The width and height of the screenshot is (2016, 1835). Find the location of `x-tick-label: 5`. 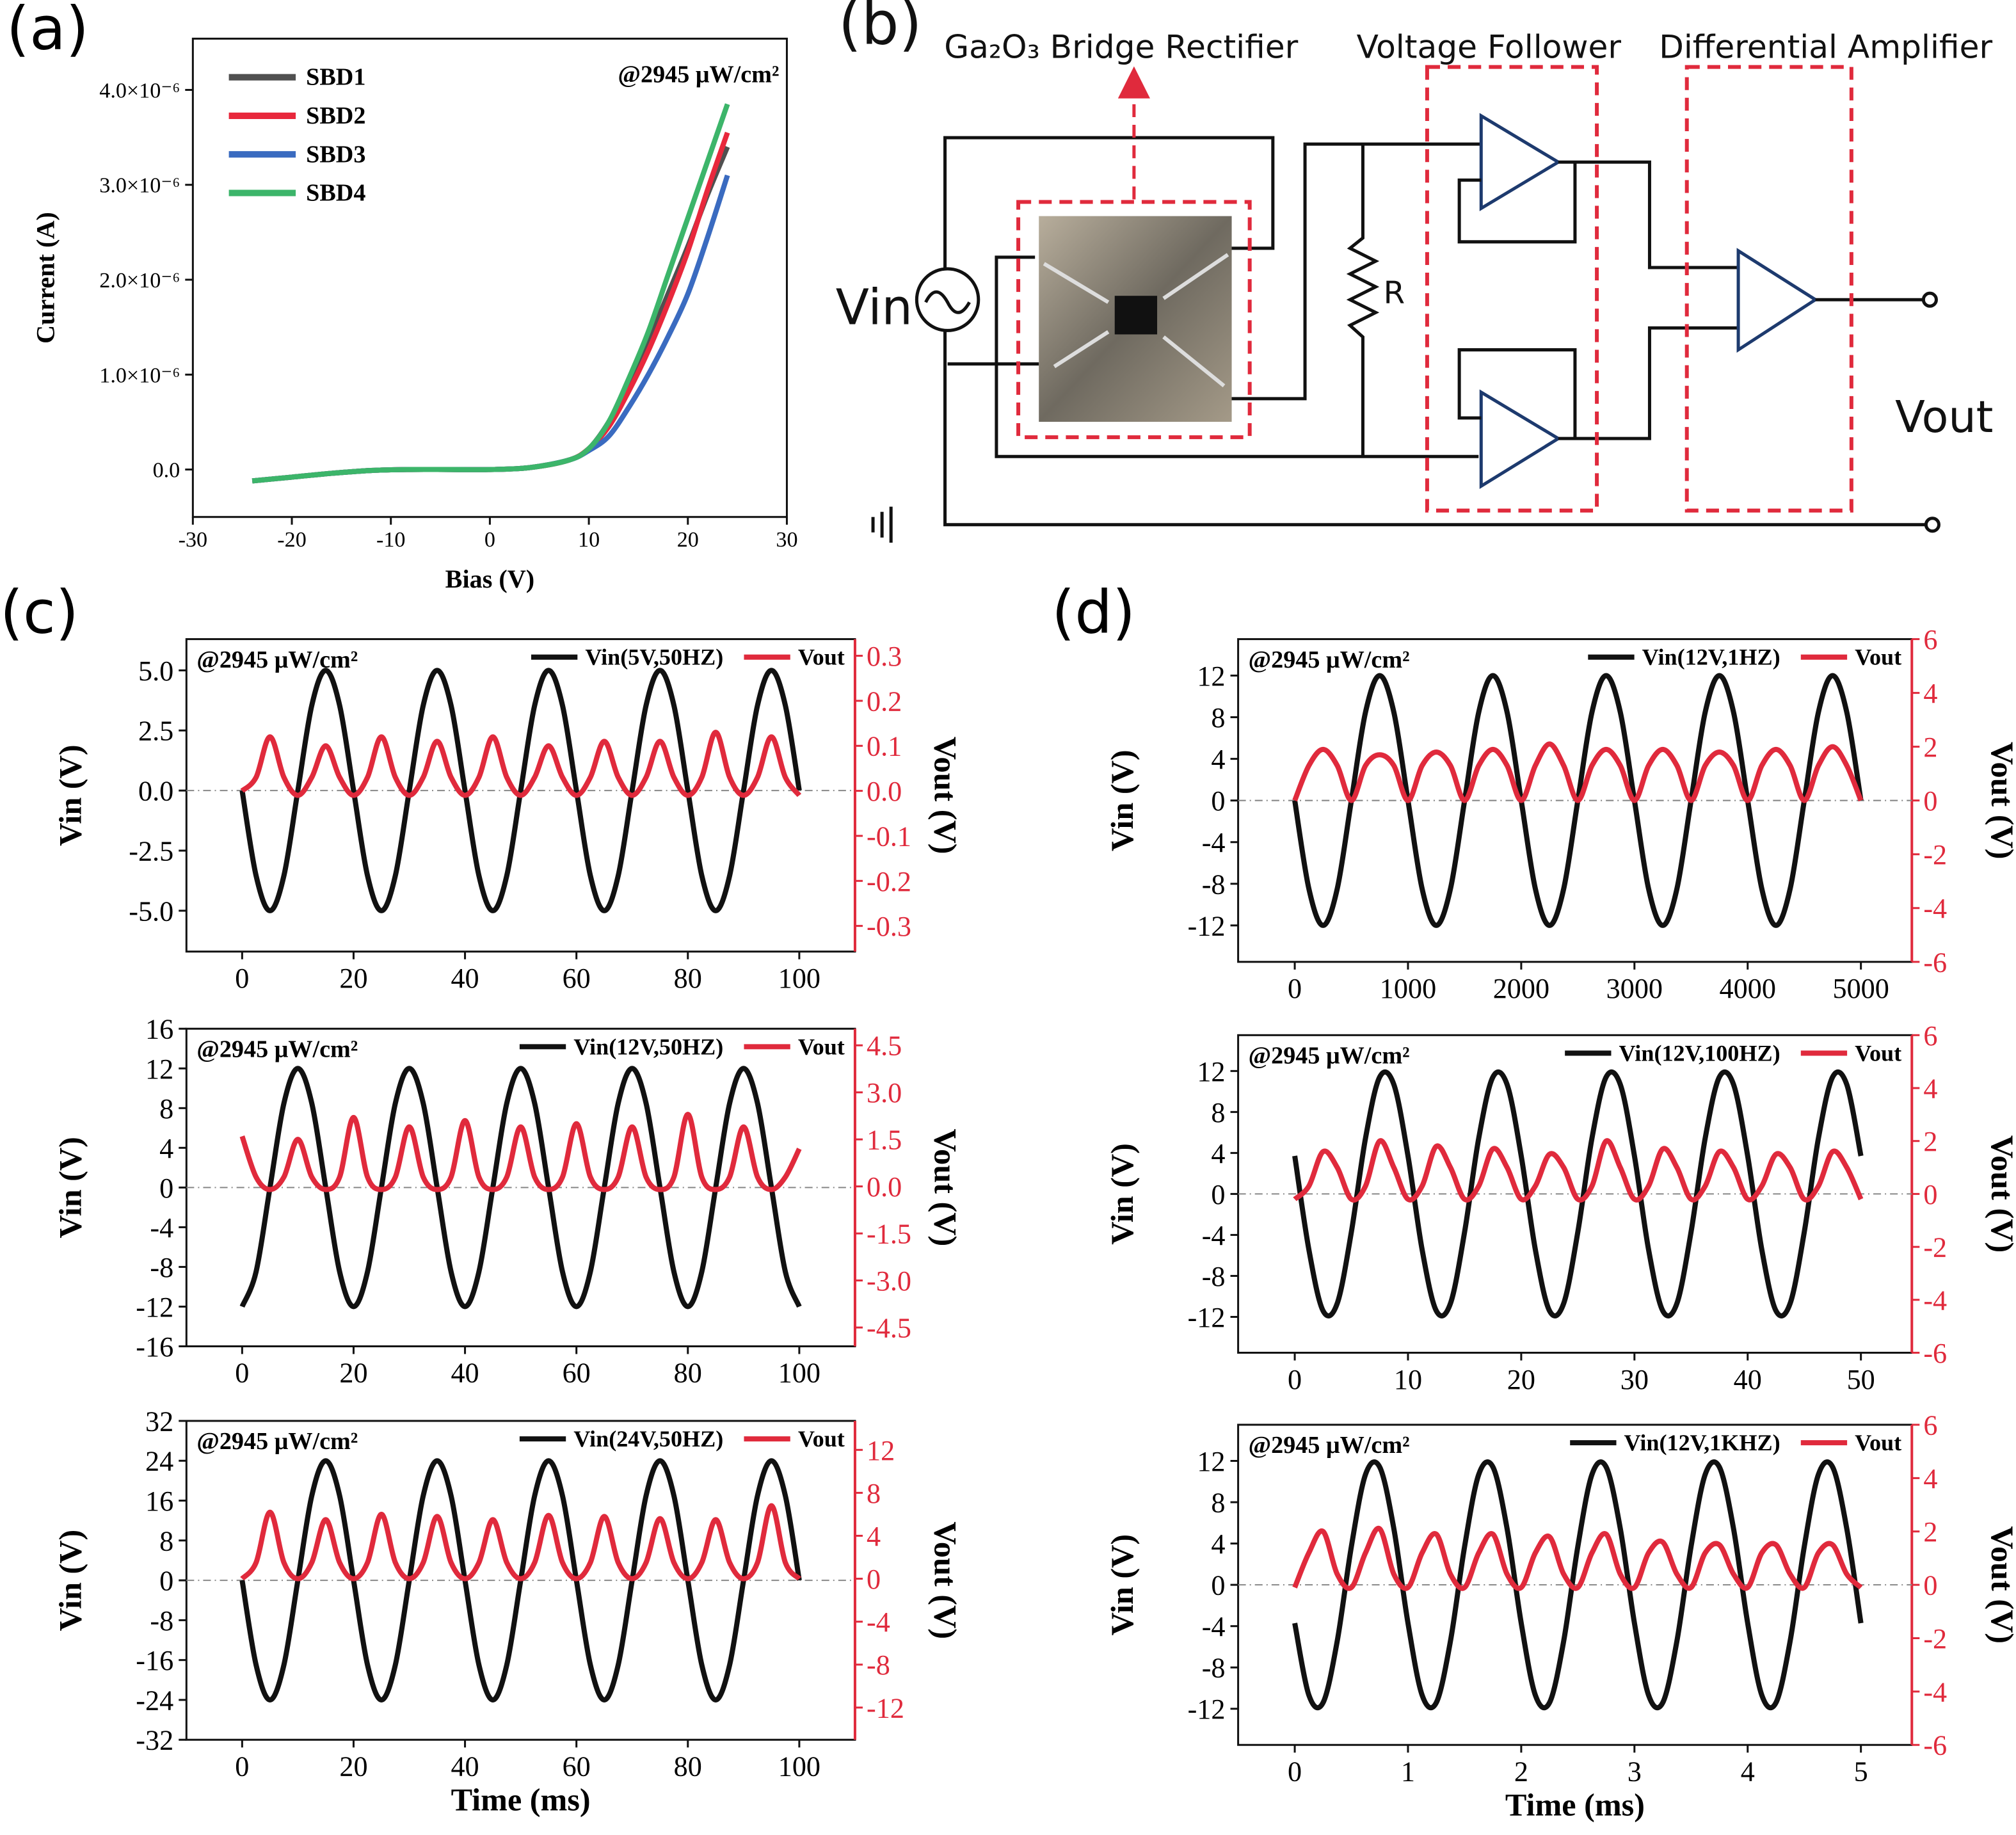

x-tick-label: 5 is located at coordinates (1861, 1771).